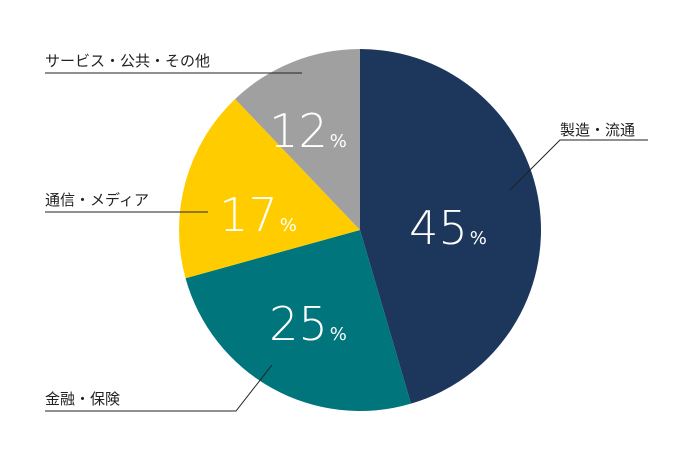 The width and height of the screenshot is (690, 461). I want to click on label-services-public-other: サービス・公共・その他, so click(127, 61).